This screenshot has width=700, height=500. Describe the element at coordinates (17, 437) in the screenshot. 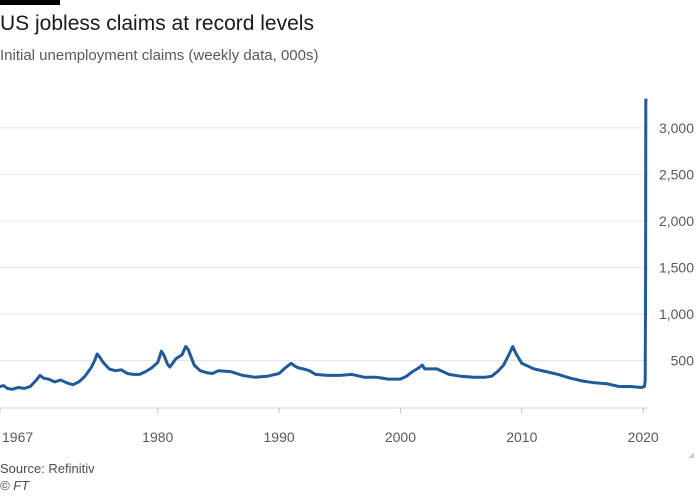

I see `x-tick-label: 1967` at that location.